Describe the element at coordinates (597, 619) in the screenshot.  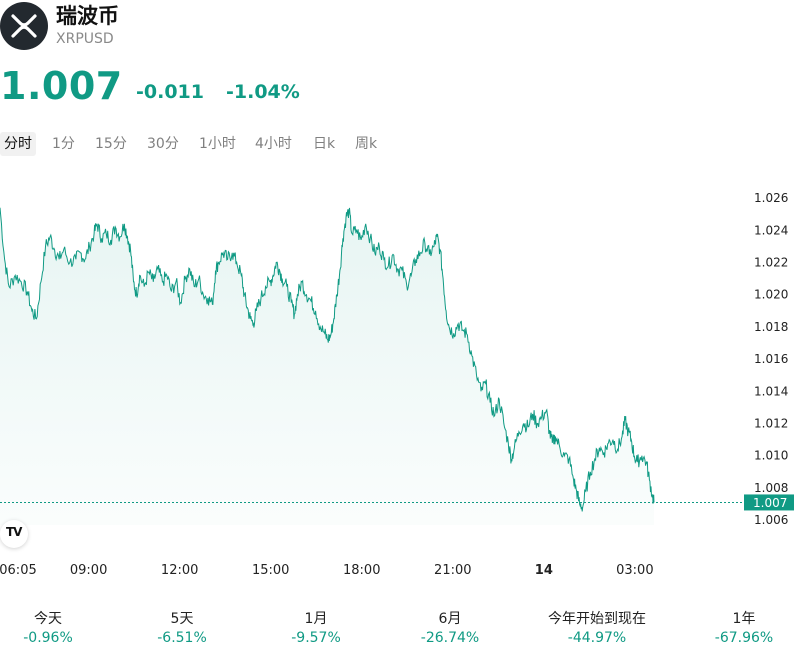
I see `perf-label: 今年开始到现在` at that location.